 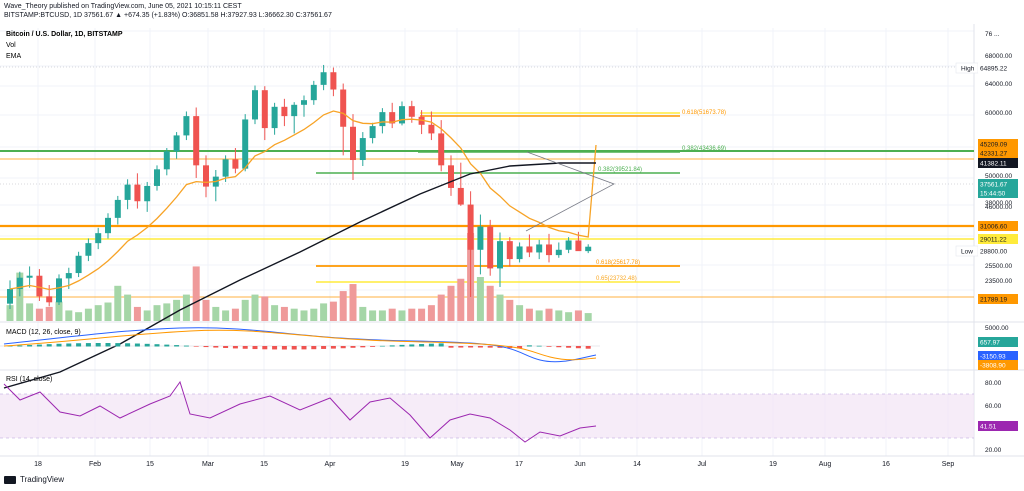 I want to click on y-tick-label: 68000.00, so click(x=998, y=56).